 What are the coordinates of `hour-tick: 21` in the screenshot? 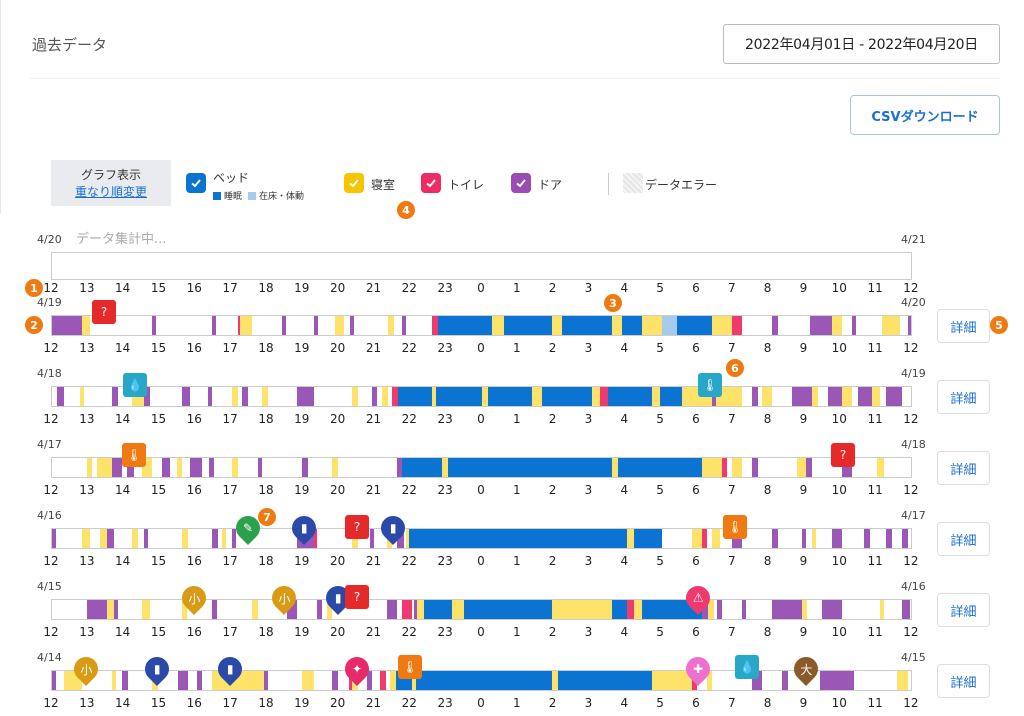 It's located at (373, 348).